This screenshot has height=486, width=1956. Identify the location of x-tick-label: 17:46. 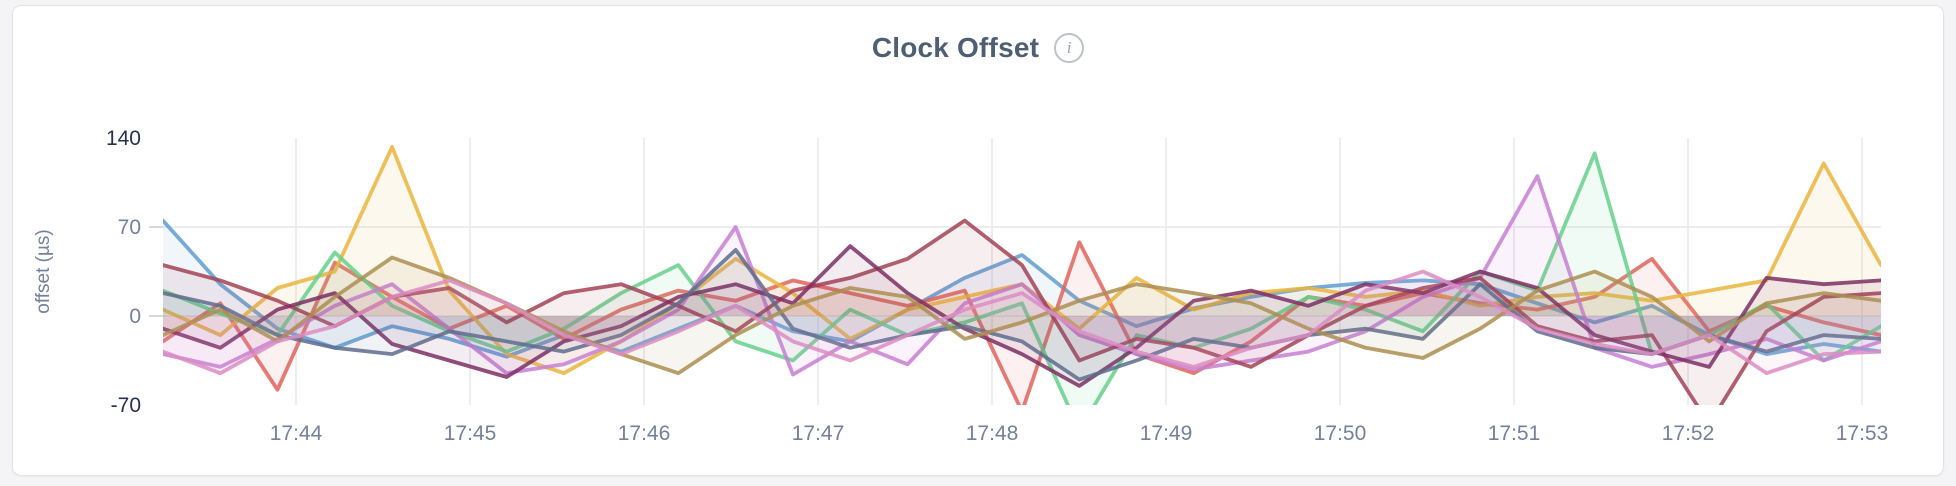
(644, 433).